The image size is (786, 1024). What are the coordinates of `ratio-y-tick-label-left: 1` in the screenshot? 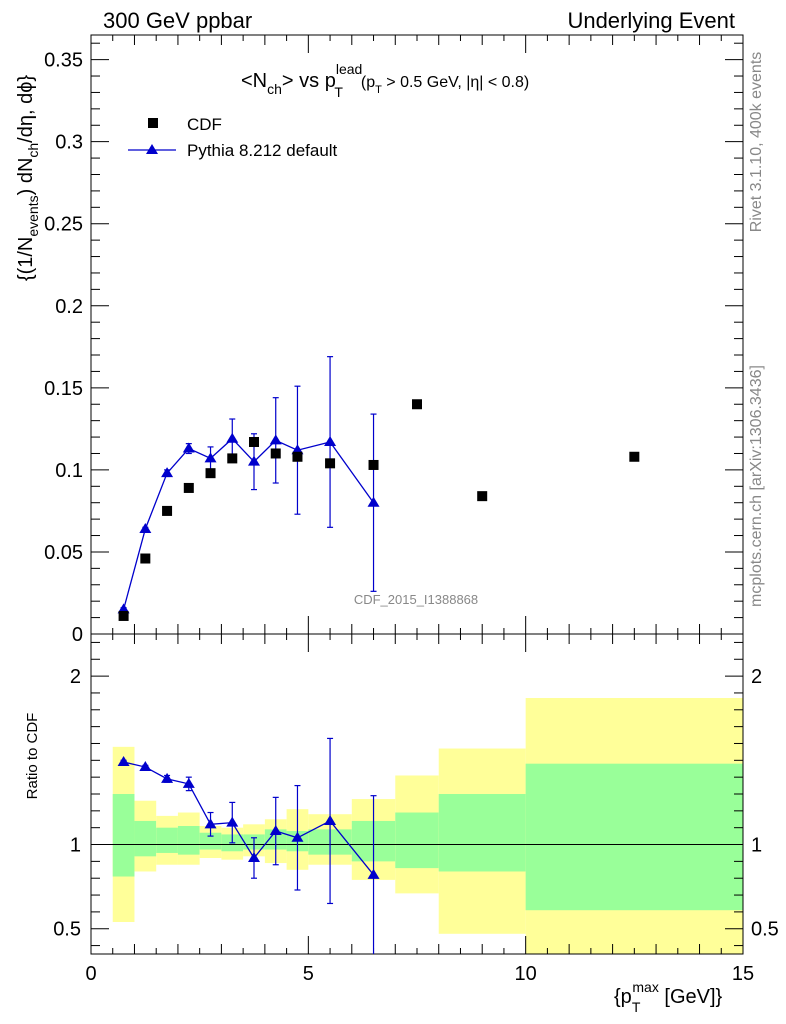 It's located at (75, 846).